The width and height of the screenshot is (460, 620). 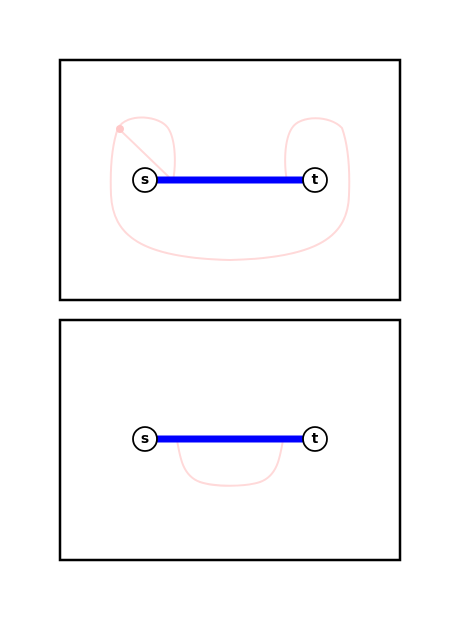 I want to click on top-panel-start-marker, so click(x=120, y=129).